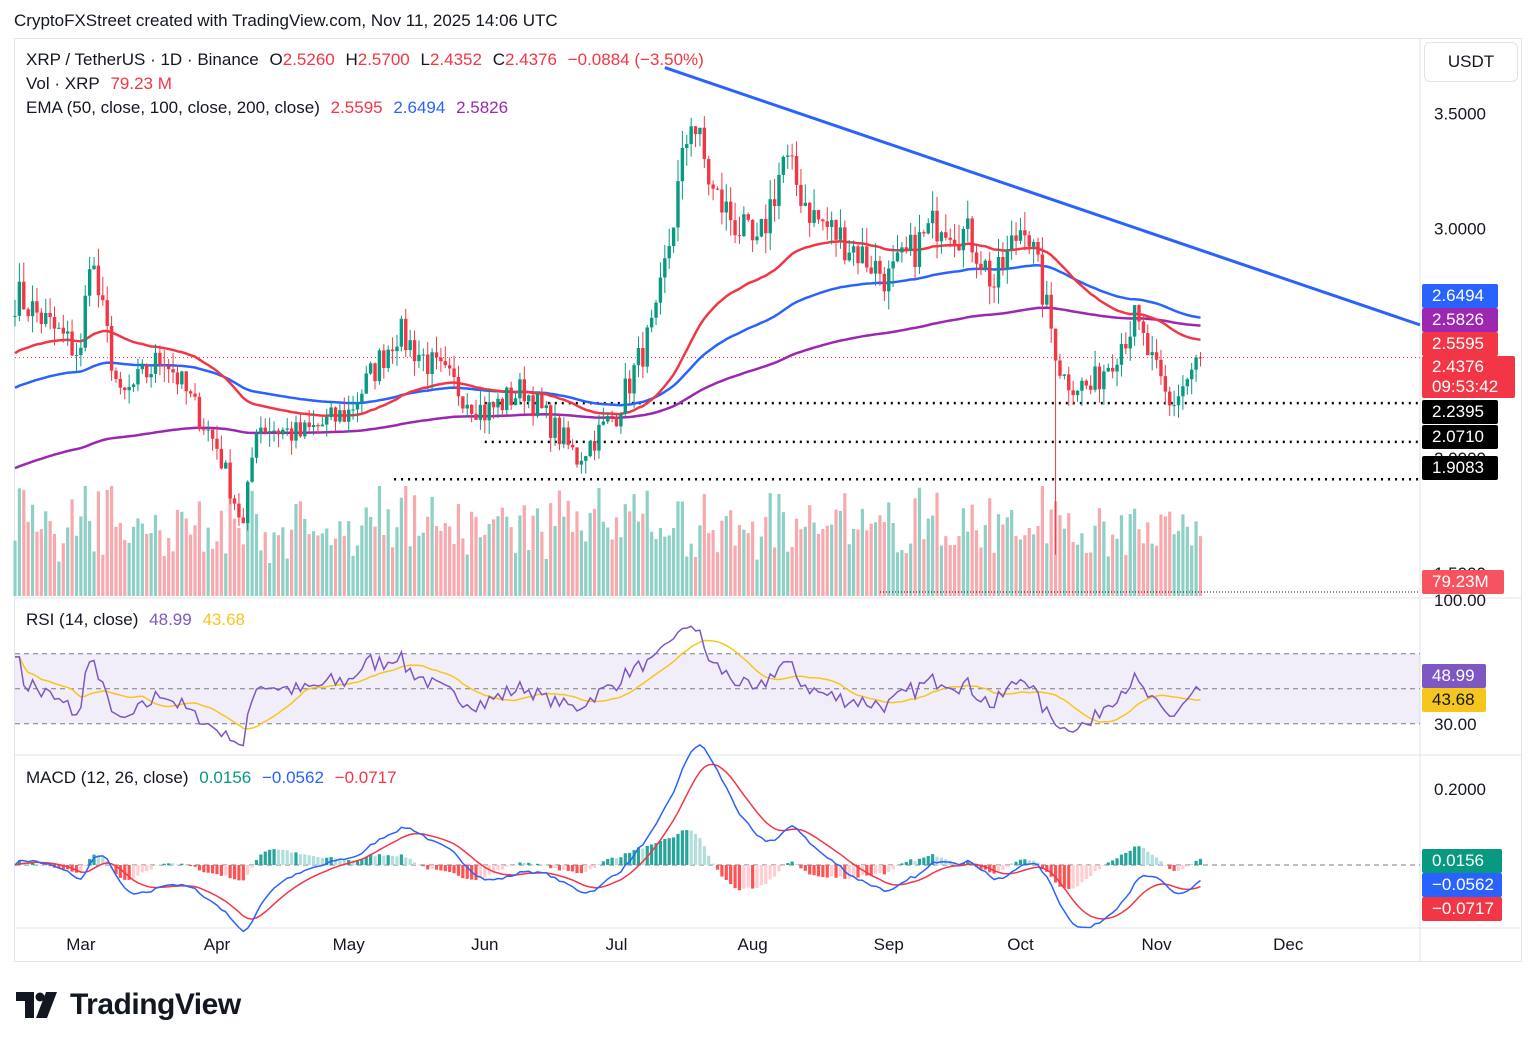 The width and height of the screenshot is (1536, 1047). I want to click on support-tag-1: 2.2395, so click(1460, 412).